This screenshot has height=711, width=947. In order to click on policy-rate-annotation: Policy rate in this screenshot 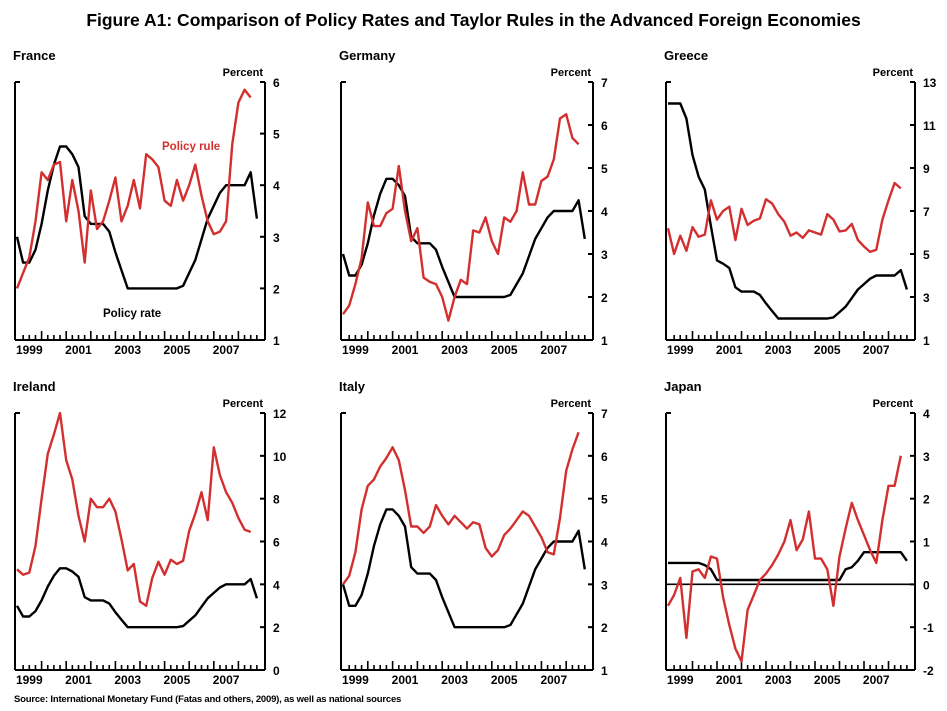, I will do `click(132, 314)`.